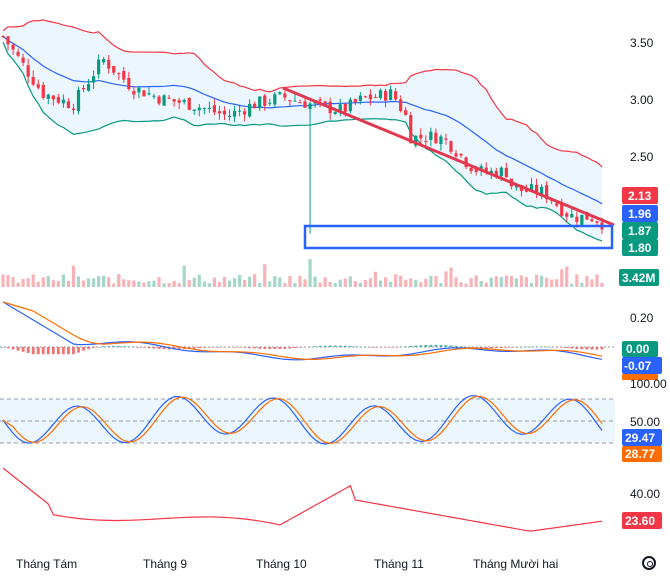 The image size is (670, 578). I want to click on badge-bb-basis, so click(640, 213).